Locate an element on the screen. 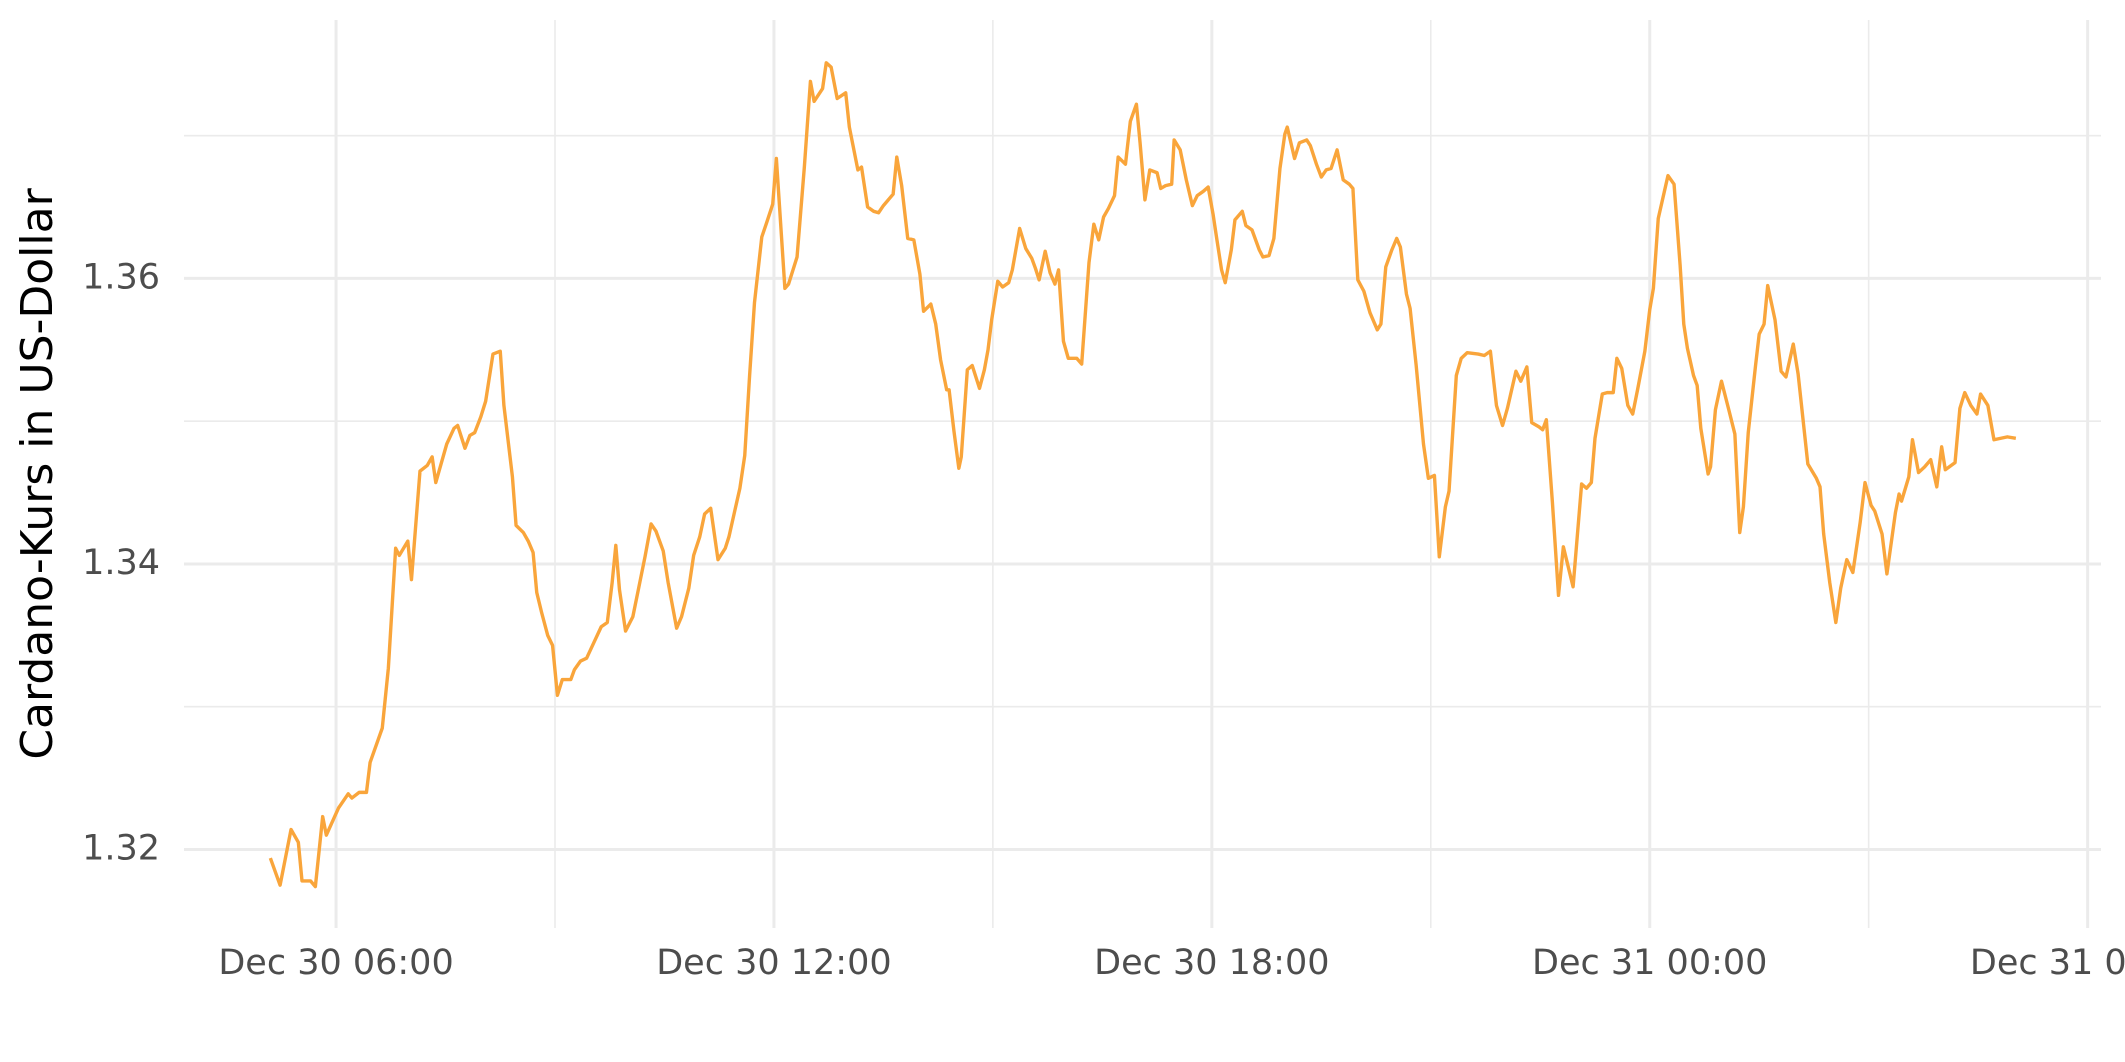  x-tick-label: Dec 31 00:00 is located at coordinates (1649, 963).